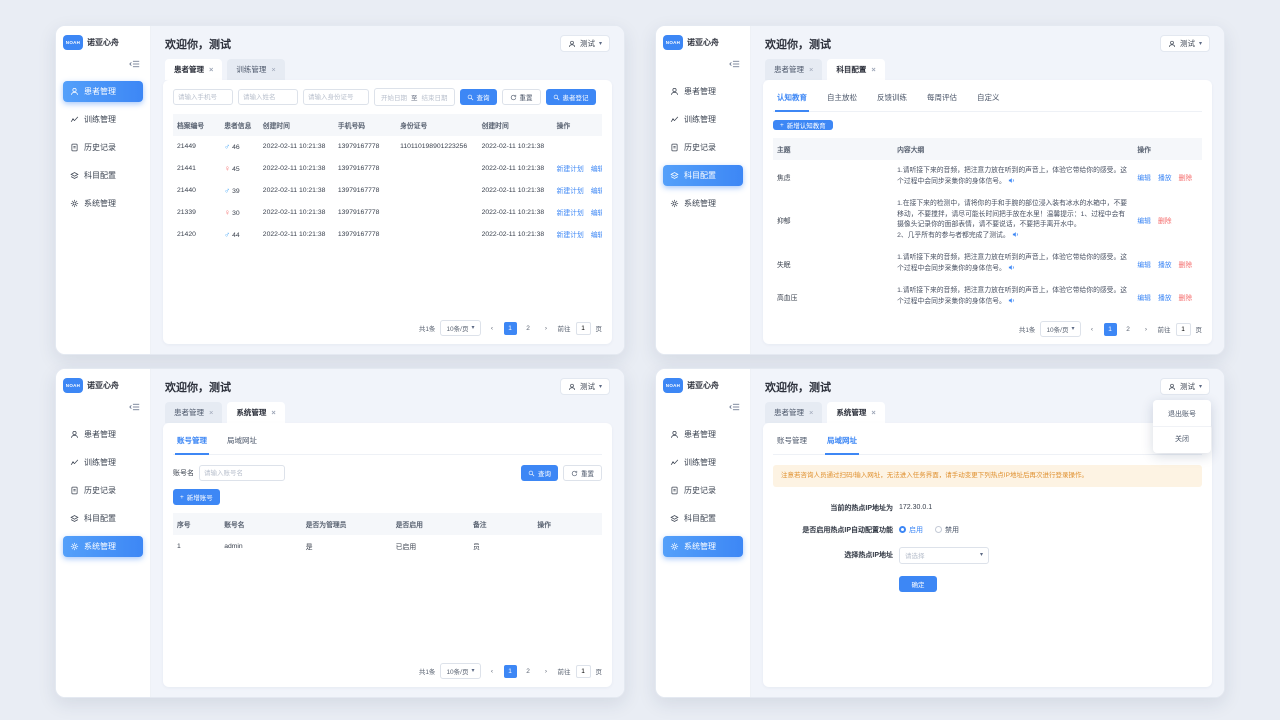 The image size is (1280, 720). What do you see at coordinates (892, 97) in the screenshot?
I see `subtab-feedback-training: 反馈训练` at bounding box center [892, 97].